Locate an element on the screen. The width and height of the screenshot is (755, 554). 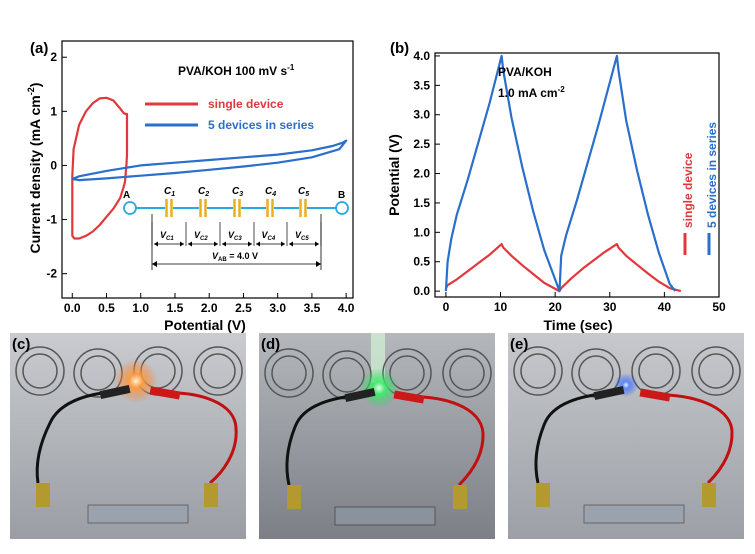
legend-label-single-b: single device is located at coordinates (688, 190).